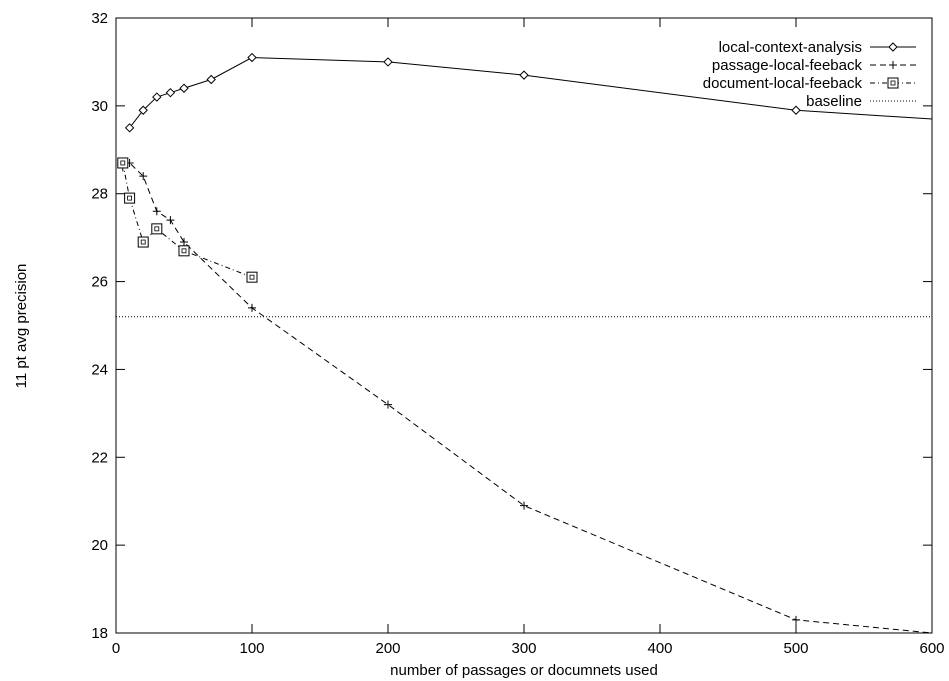 This screenshot has width=949, height=681. What do you see at coordinates (528, 92) in the screenshot?
I see `series-local-context-analysis` at bounding box center [528, 92].